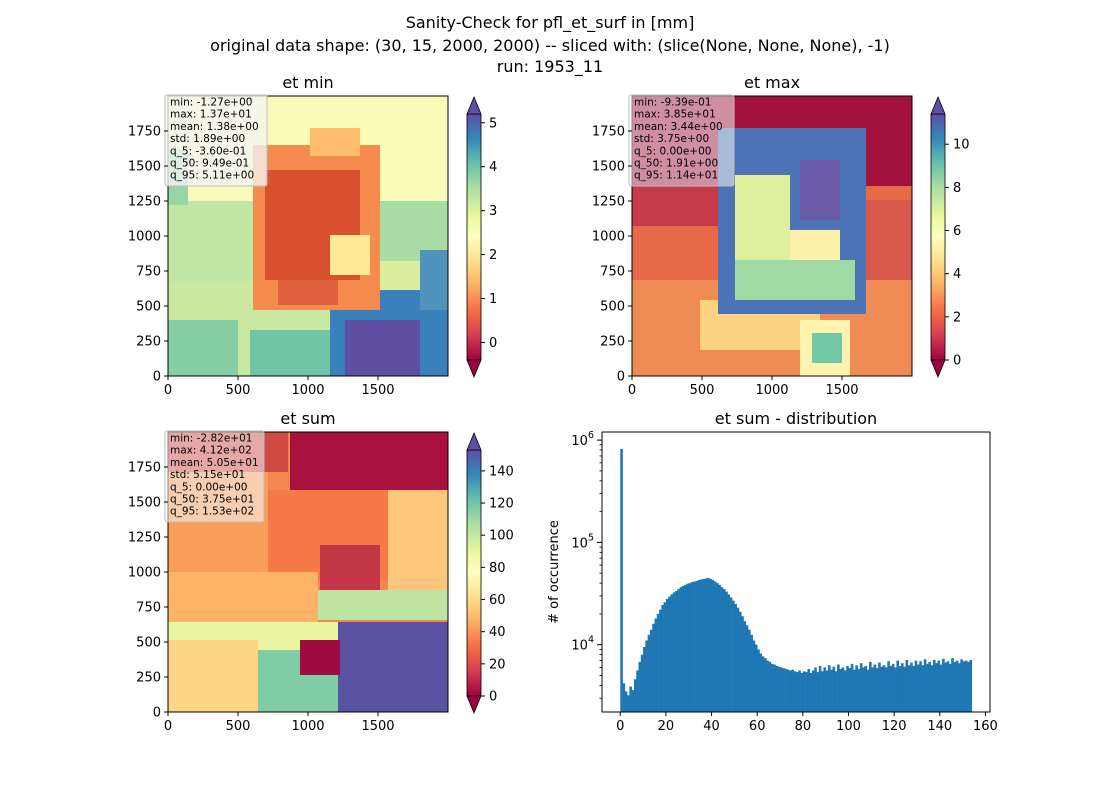  Describe the element at coordinates (307, 82) in the screenshot. I see `panel-title-et-min: et min` at that location.